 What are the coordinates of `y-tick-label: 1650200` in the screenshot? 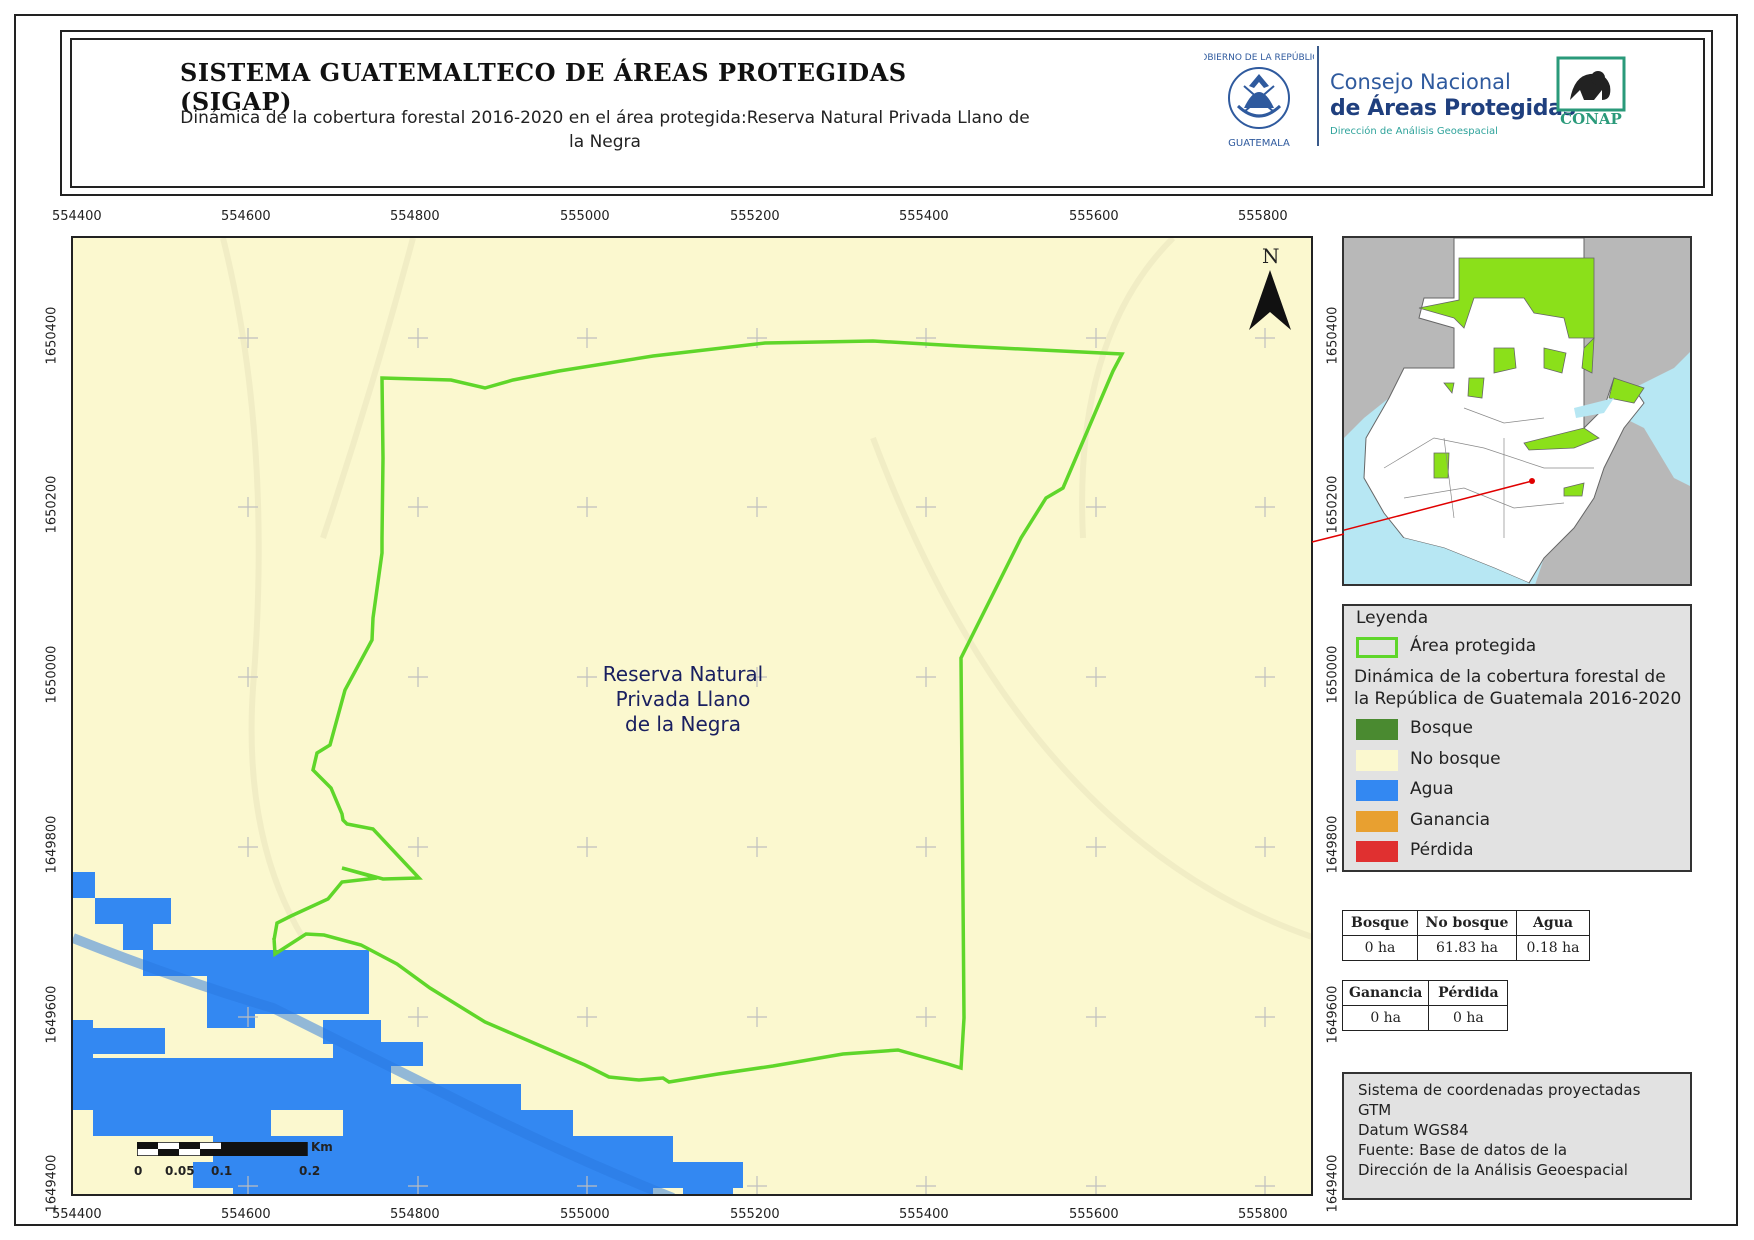 It's located at (52, 504).